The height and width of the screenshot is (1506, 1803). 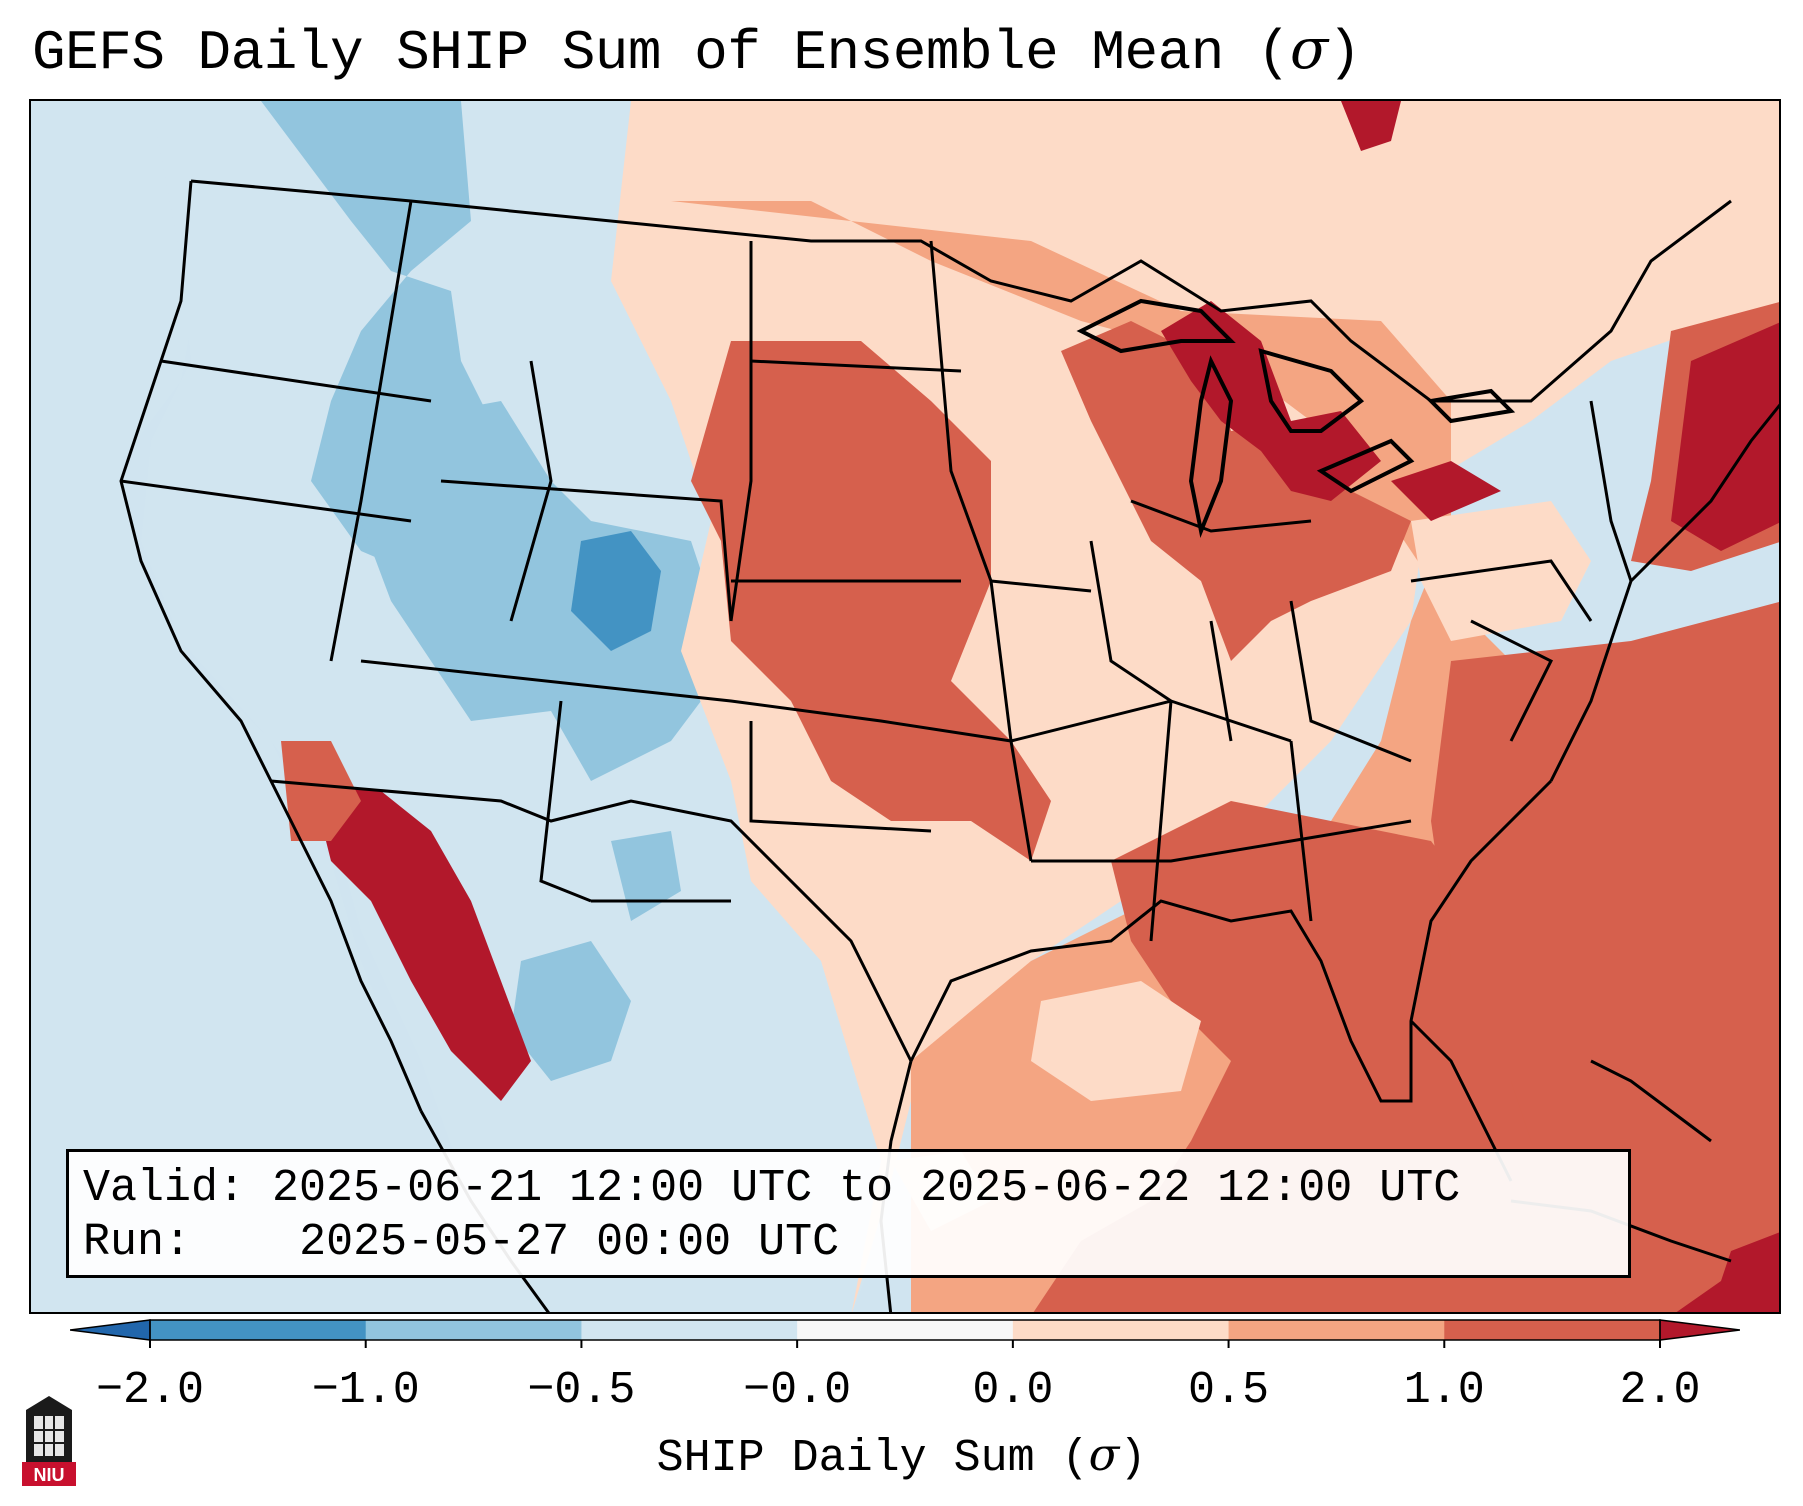 I want to click on colorbar, so click(x=905, y=1333).